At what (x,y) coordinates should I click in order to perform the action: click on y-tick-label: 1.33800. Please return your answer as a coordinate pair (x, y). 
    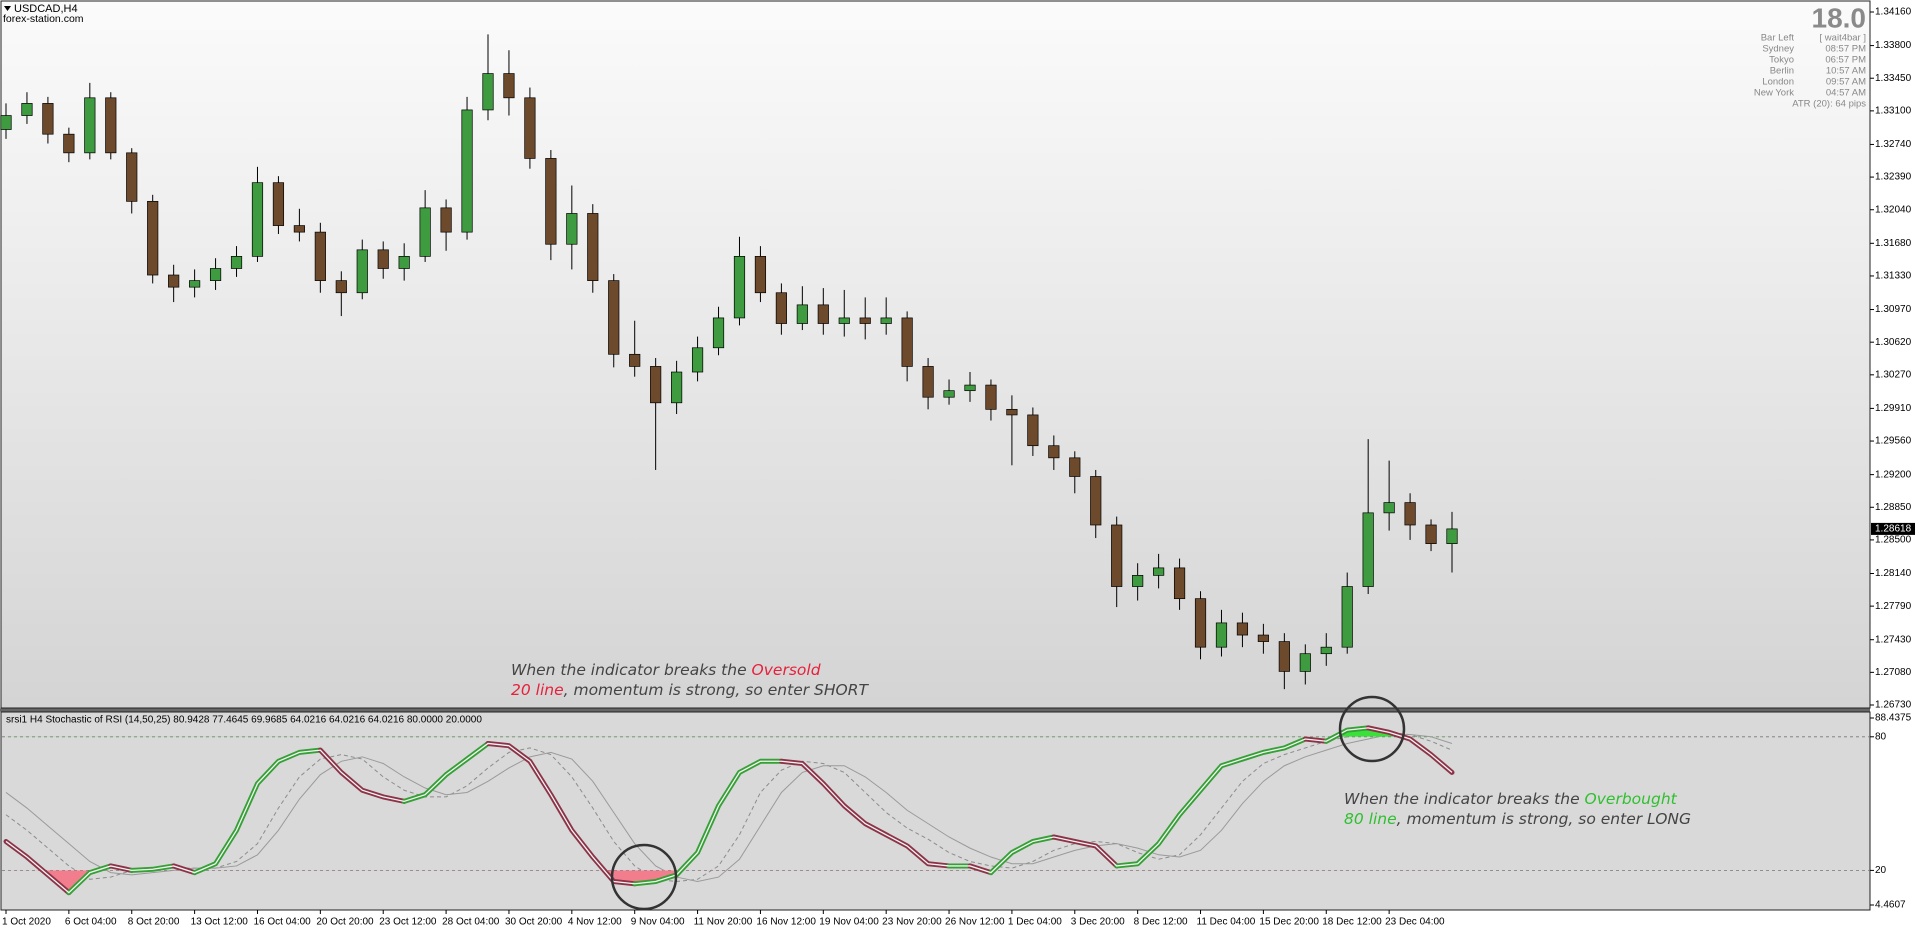
    Looking at the image, I should click on (1893, 45).